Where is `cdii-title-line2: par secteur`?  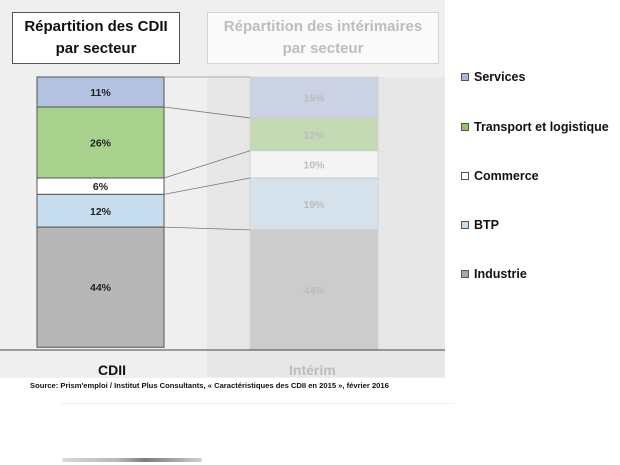 cdii-title-line2: par secteur is located at coordinates (96, 48).